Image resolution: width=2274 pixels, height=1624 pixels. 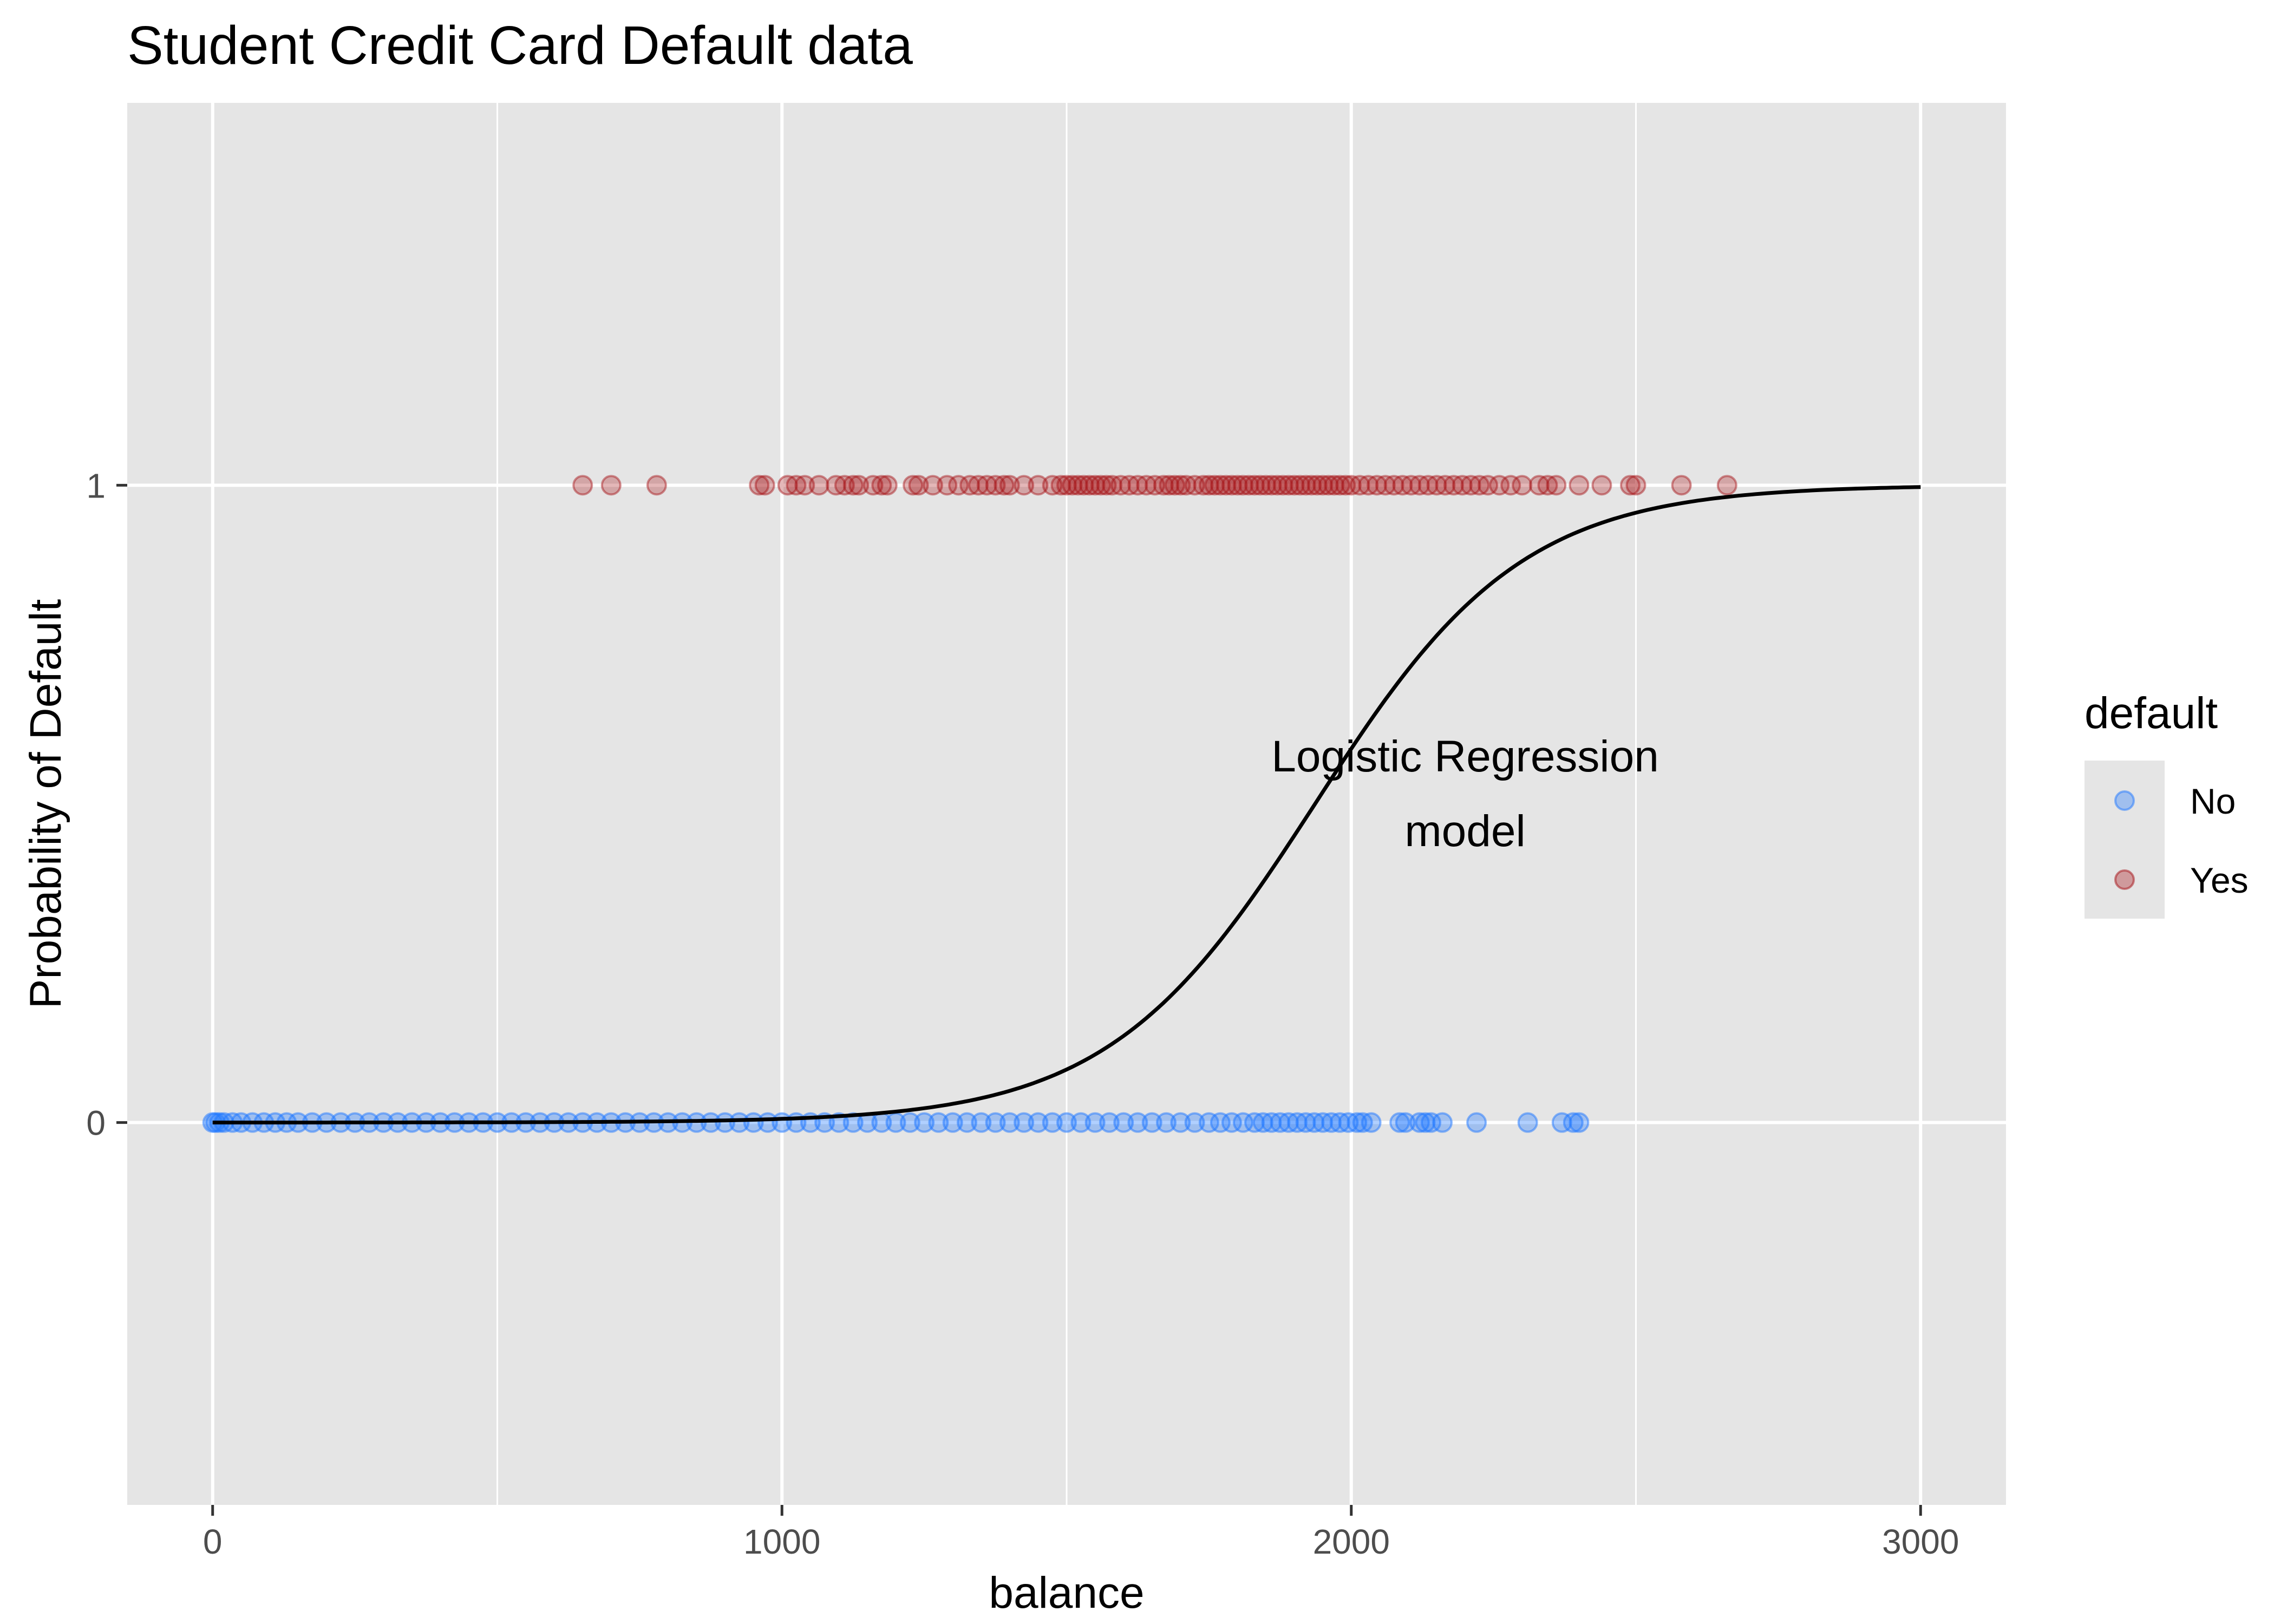 What do you see at coordinates (1066, 1593) in the screenshot?
I see `x-axis-title: balance` at bounding box center [1066, 1593].